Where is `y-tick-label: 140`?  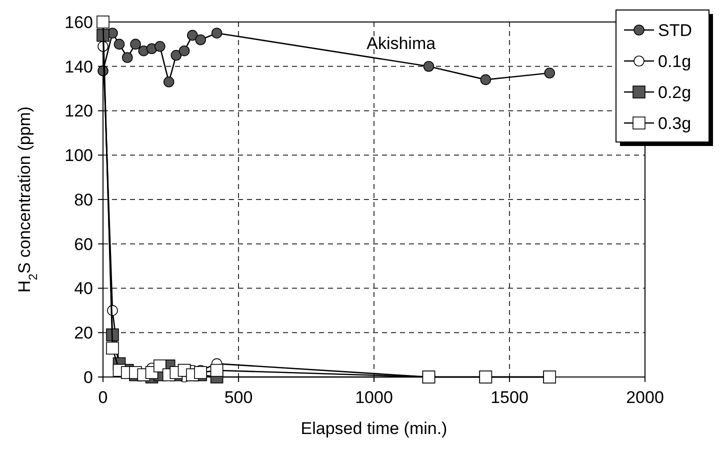
y-tick-label: 140 is located at coordinates (78, 66).